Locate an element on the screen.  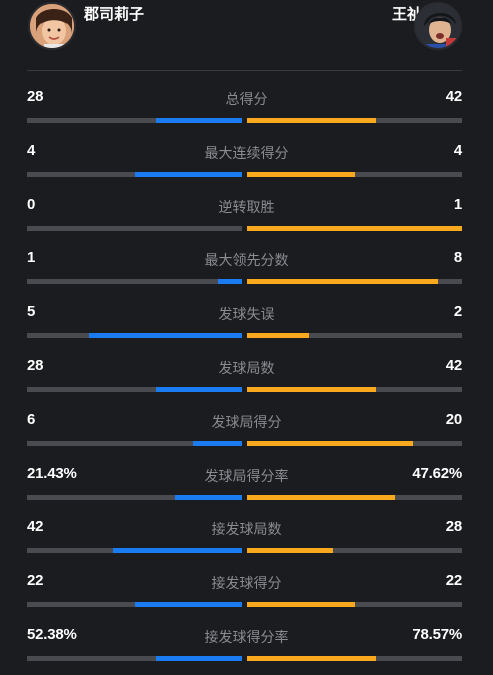
right-stat-value: 28 is located at coordinates (454, 527).